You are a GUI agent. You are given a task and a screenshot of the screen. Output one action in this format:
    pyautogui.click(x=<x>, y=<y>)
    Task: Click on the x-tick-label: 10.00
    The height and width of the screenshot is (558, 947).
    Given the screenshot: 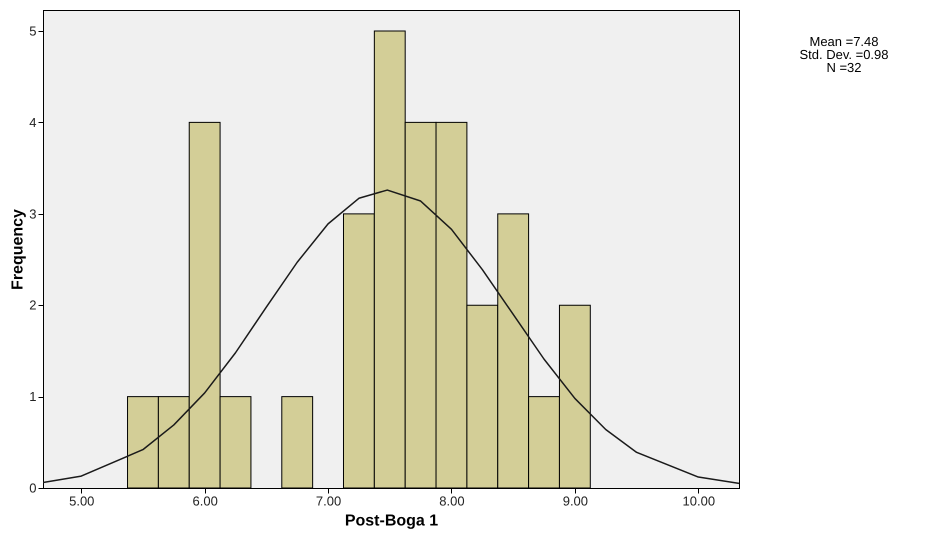 What is the action you would take?
    pyautogui.click(x=699, y=501)
    